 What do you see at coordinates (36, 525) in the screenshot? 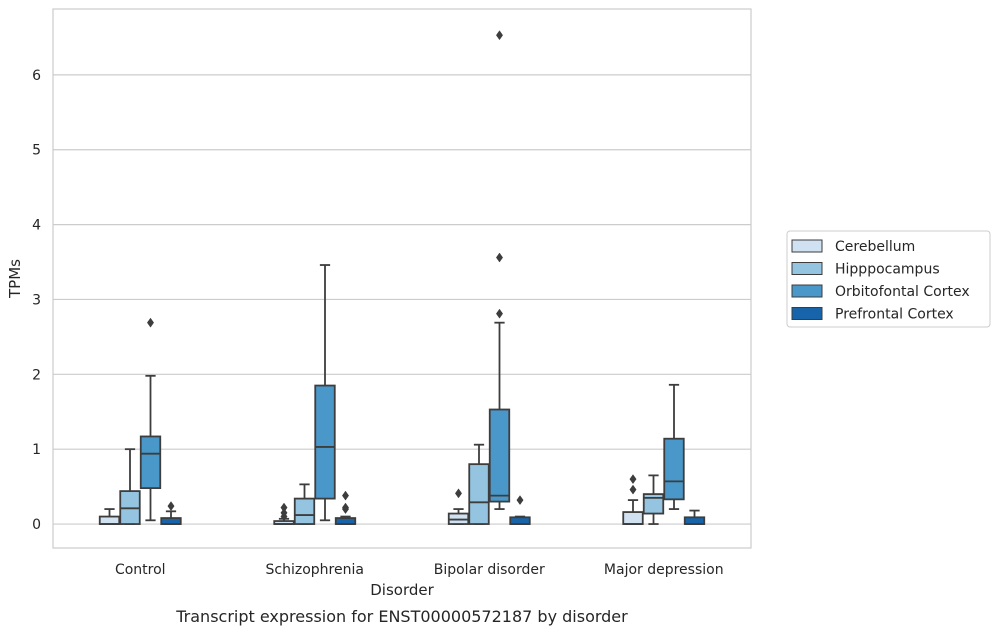
I see `y-tick-label: 0` at bounding box center [36, 525].